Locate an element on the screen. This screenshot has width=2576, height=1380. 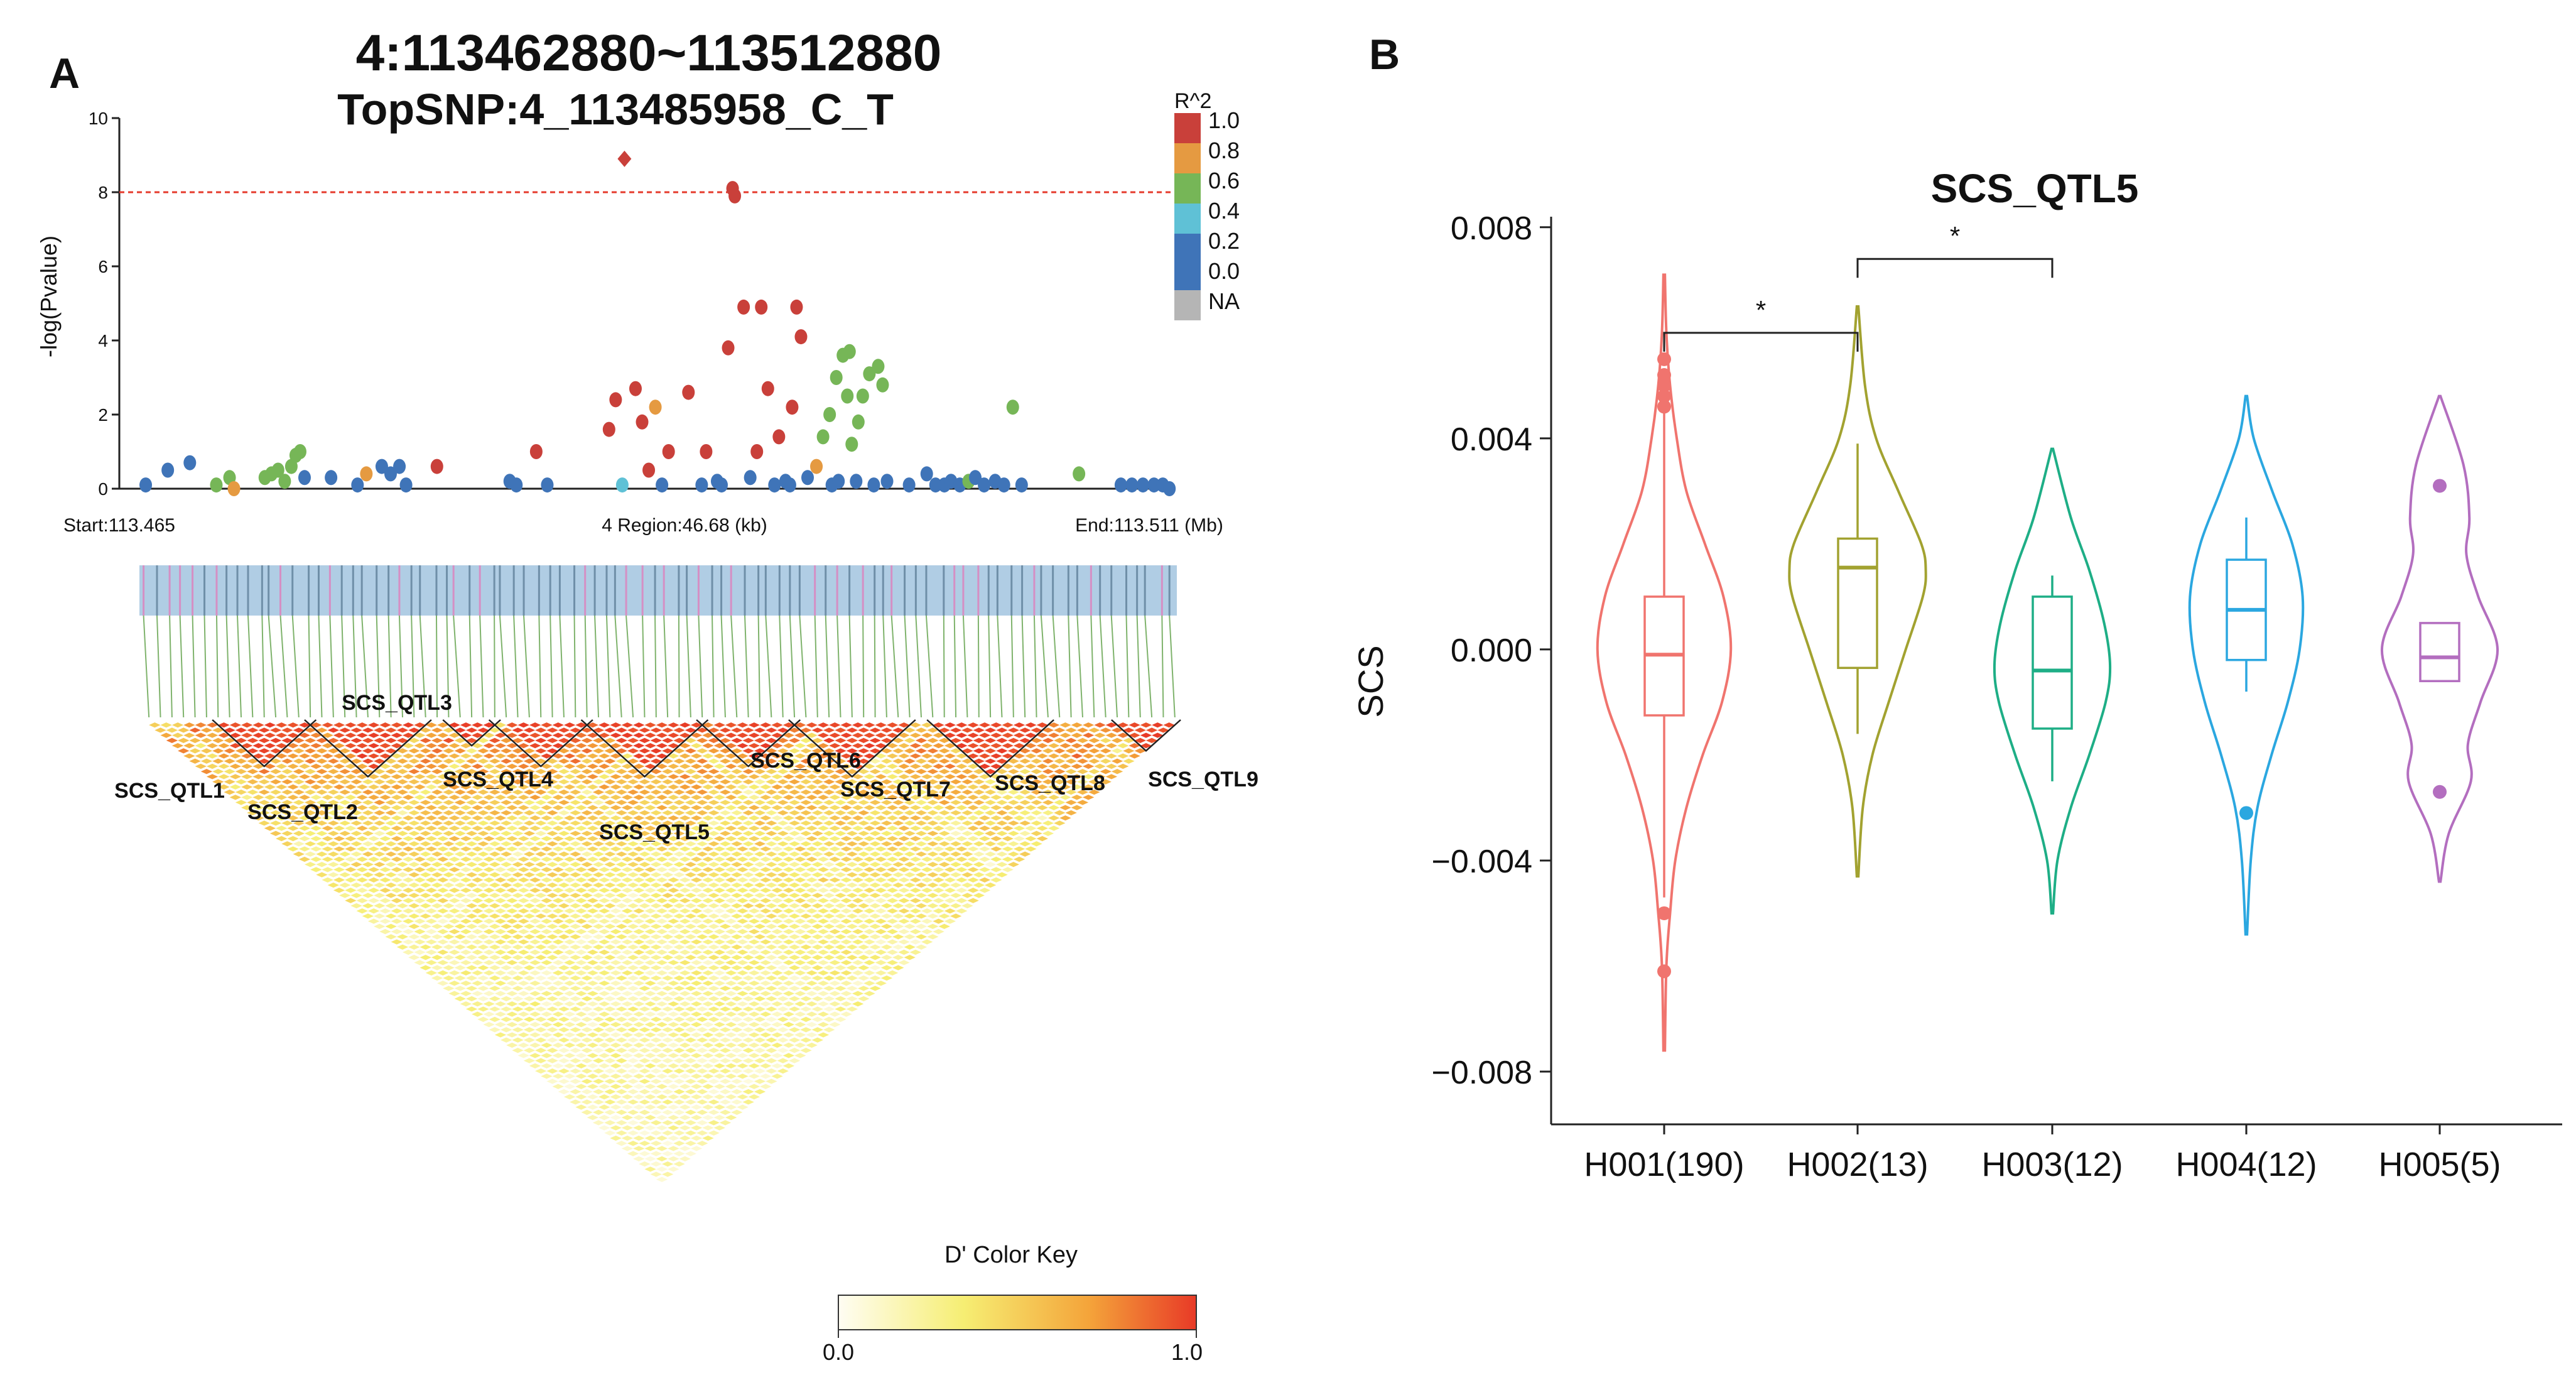
color-key-min: 0.0 is located at coordinates (839, 1352).